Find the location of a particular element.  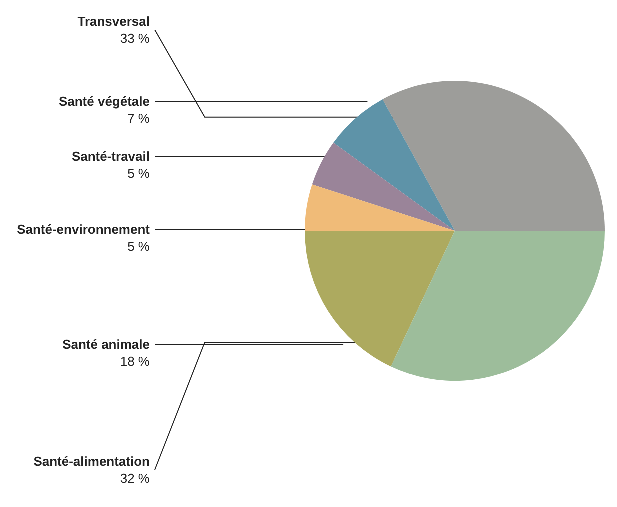

data-label: 32 % is located at coordinates (135, 478).